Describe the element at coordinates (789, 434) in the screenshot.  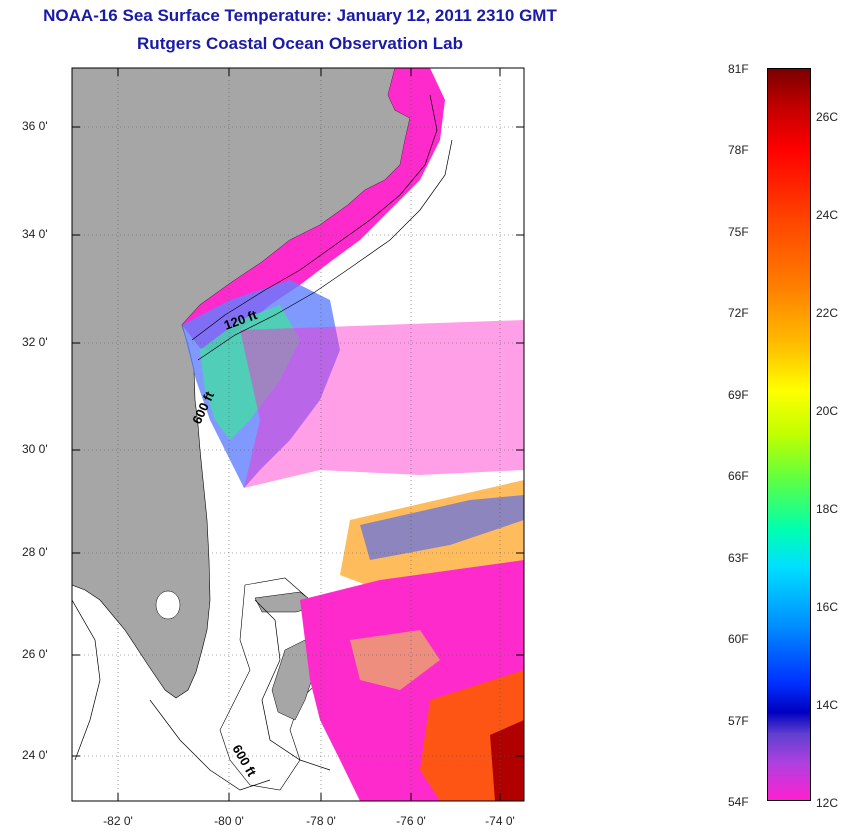
I see `temperature-colorbar` at that location.